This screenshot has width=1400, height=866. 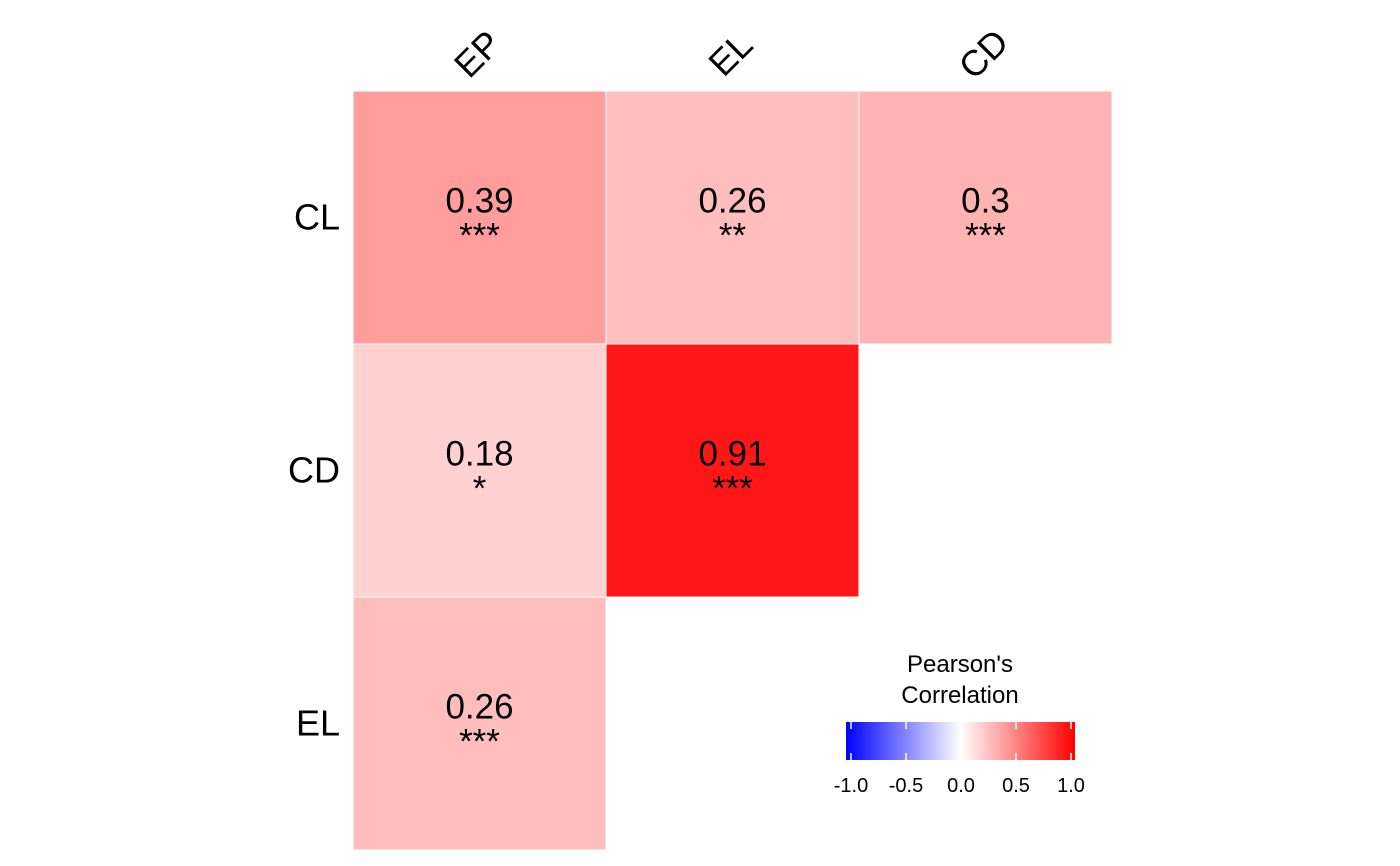 I want to click on cell-significance-label: *, so click(x=480, y=489).